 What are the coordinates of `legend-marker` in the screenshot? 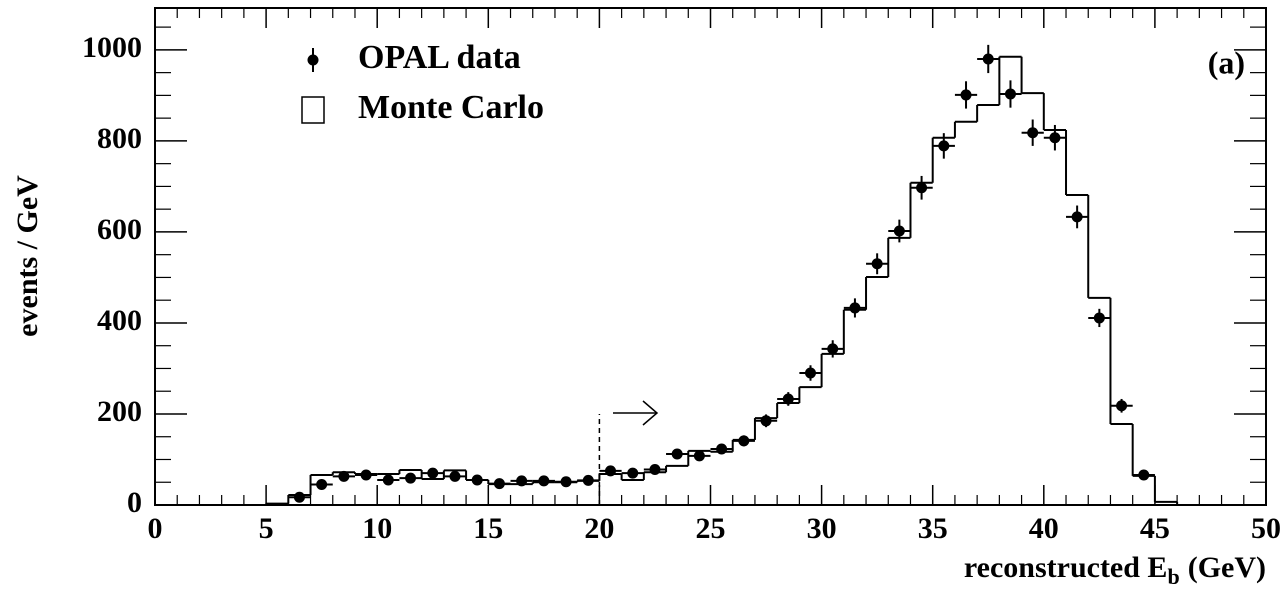 It's located at (313, 60).